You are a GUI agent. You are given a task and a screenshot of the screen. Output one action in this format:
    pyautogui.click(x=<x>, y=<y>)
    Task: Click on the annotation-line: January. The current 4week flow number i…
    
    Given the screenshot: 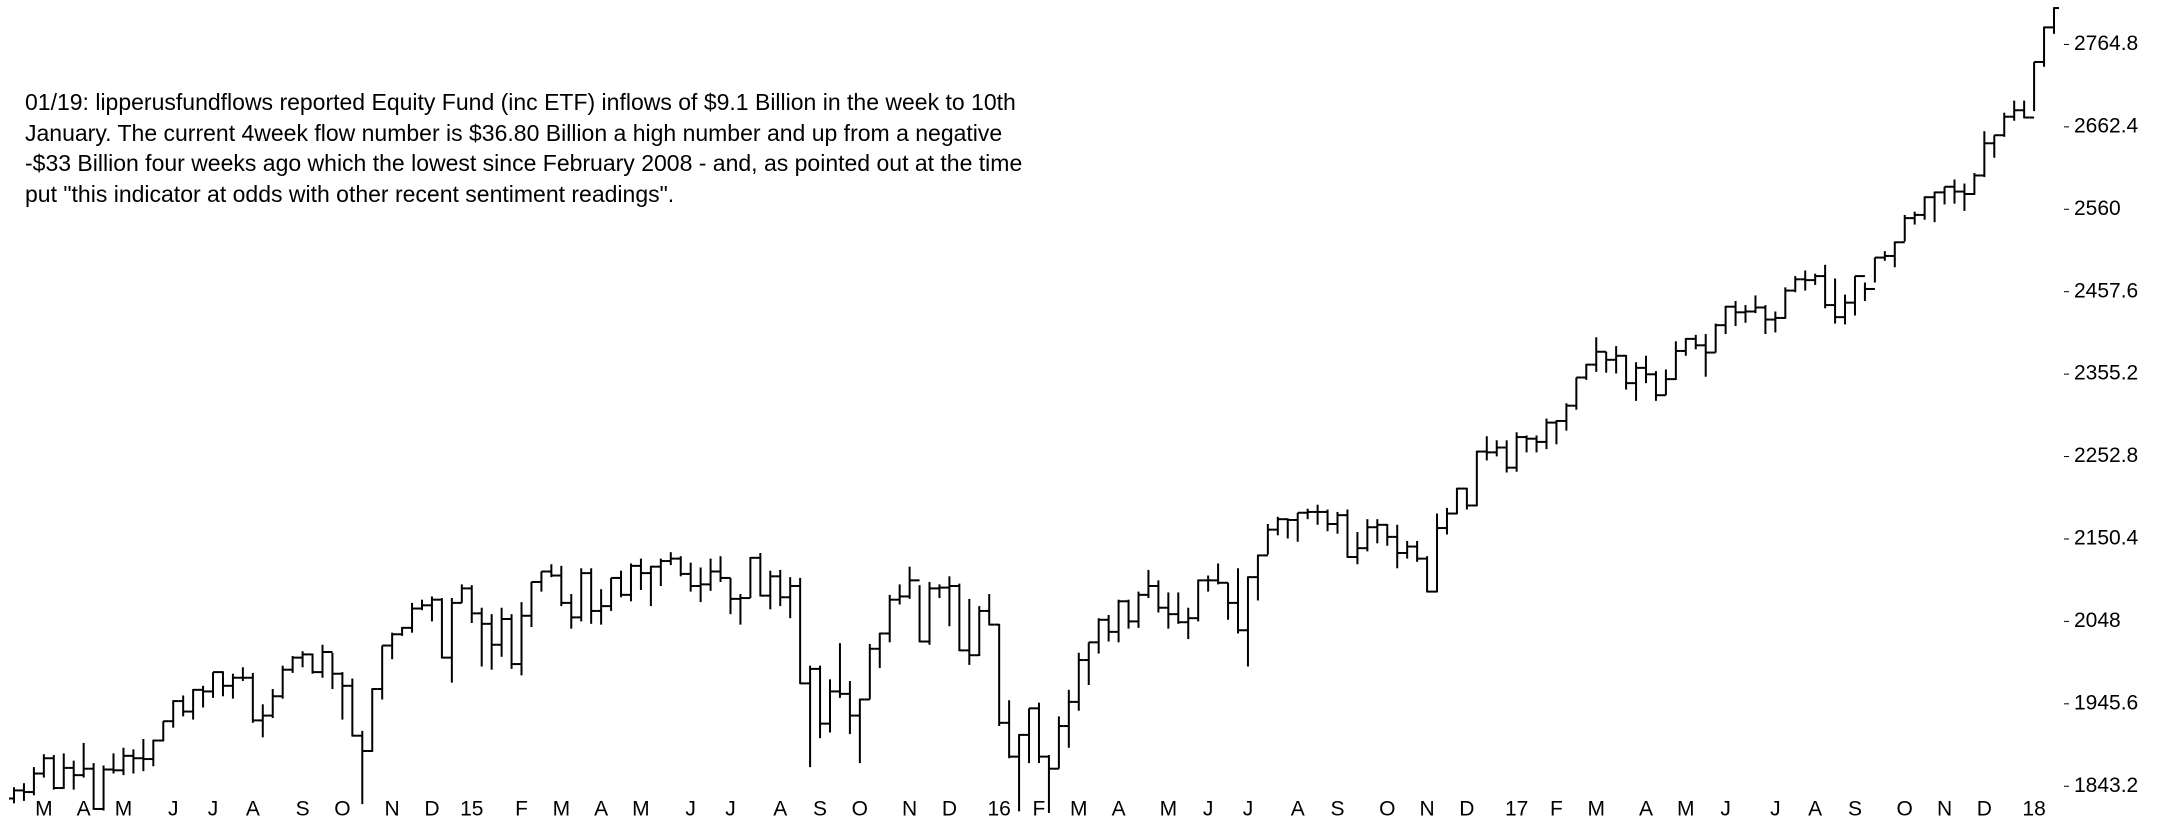 What is the action you would take?
    pyautogui.click(x=513, y=133)
    